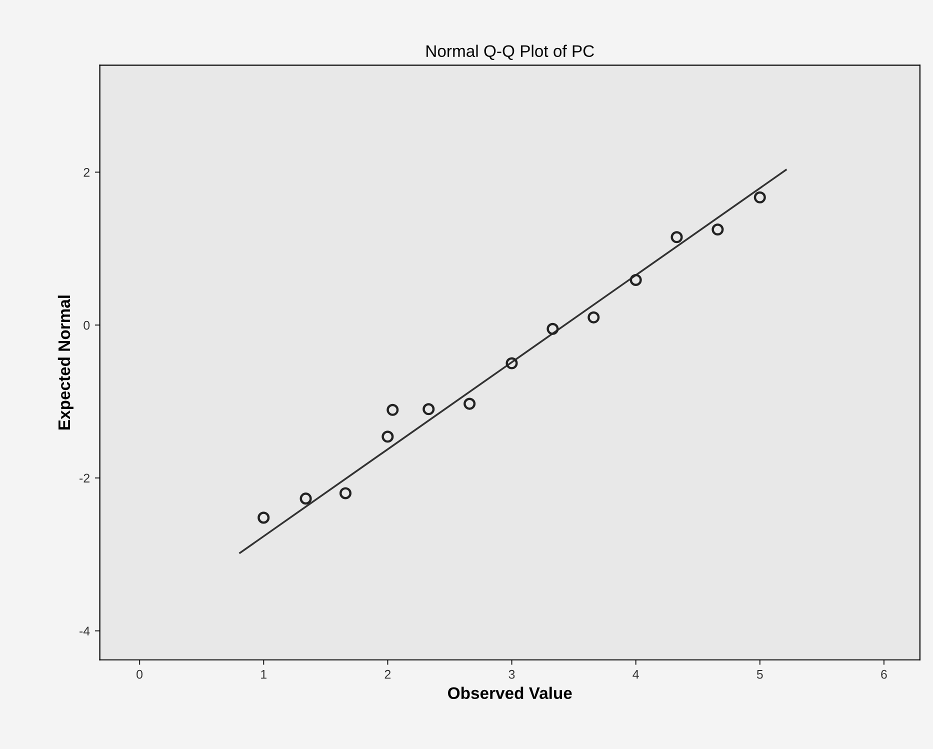 This screenshot has height=749, width=933. Describe the element at coordinates (263, 674) in the screenshot. I see `x-tick-label: 1` at that location.